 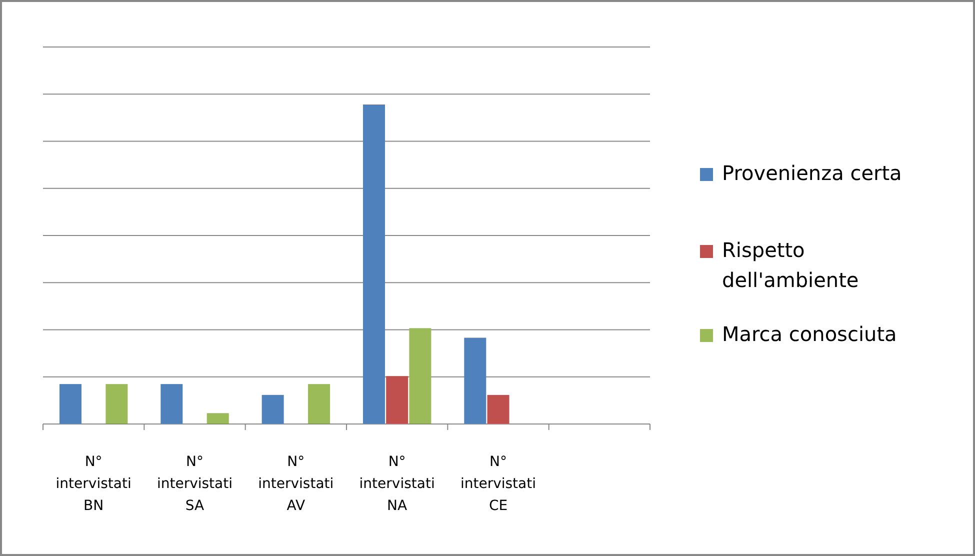 What do you see at coordinates (296, 484) in the screenshot?
I see `x-tick-label: N° intervistati AV` at bounding box center [296, 484].